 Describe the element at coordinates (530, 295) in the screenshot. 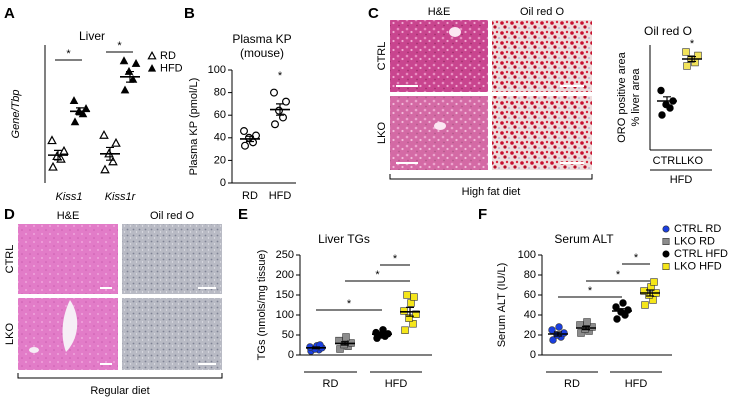

I see `y-tick-label: 60` at that location.